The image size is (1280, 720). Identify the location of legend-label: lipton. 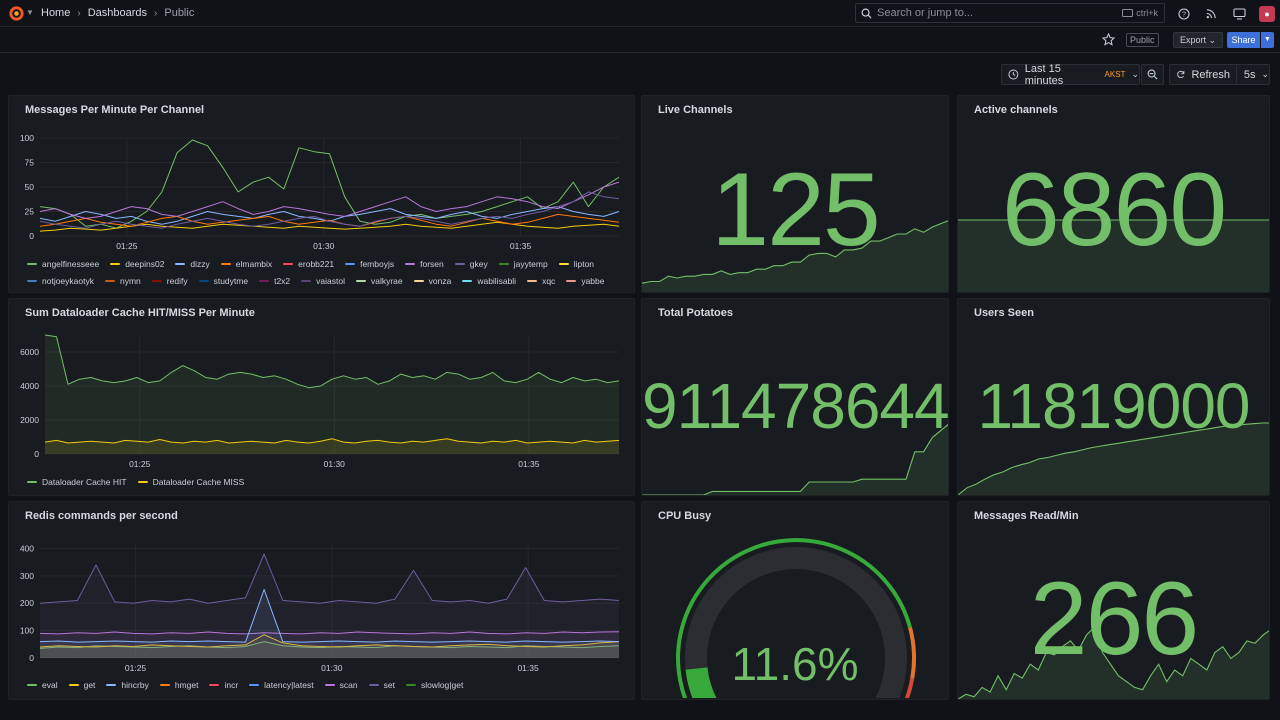
(584, 263).